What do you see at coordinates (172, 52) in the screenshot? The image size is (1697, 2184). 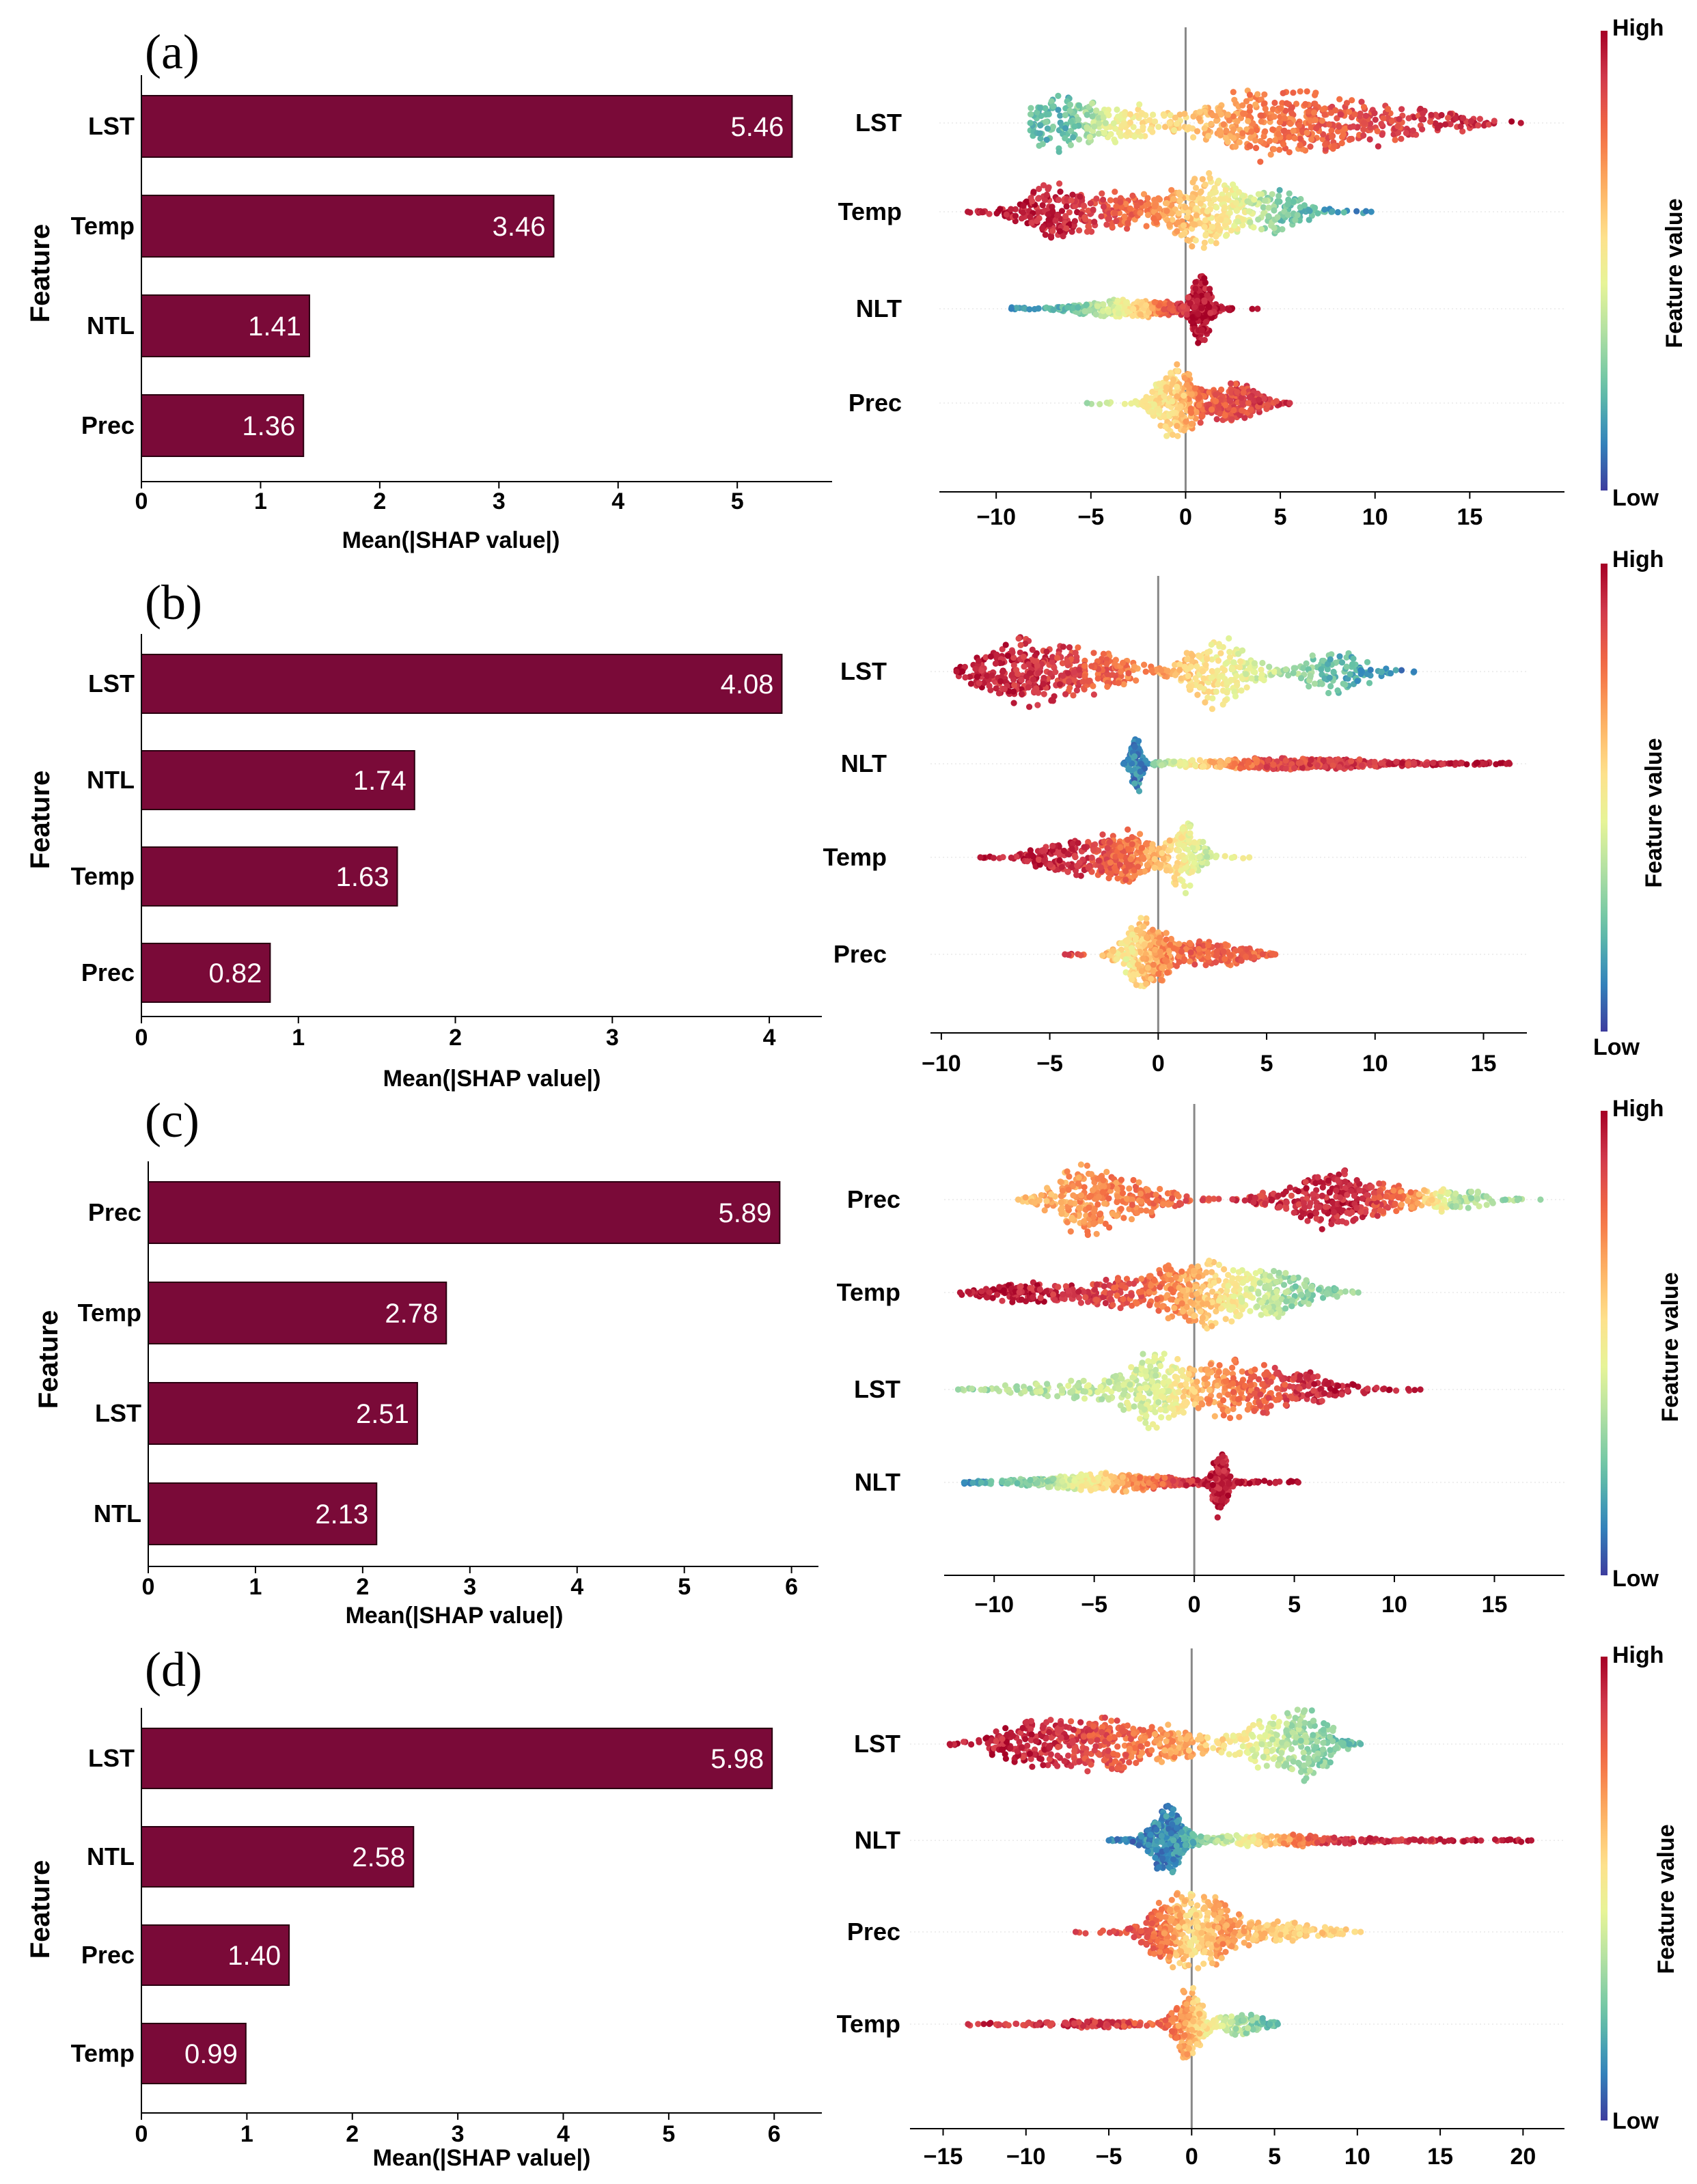 I see `panel-label-a: (a)` at bounding box center [172, 52].